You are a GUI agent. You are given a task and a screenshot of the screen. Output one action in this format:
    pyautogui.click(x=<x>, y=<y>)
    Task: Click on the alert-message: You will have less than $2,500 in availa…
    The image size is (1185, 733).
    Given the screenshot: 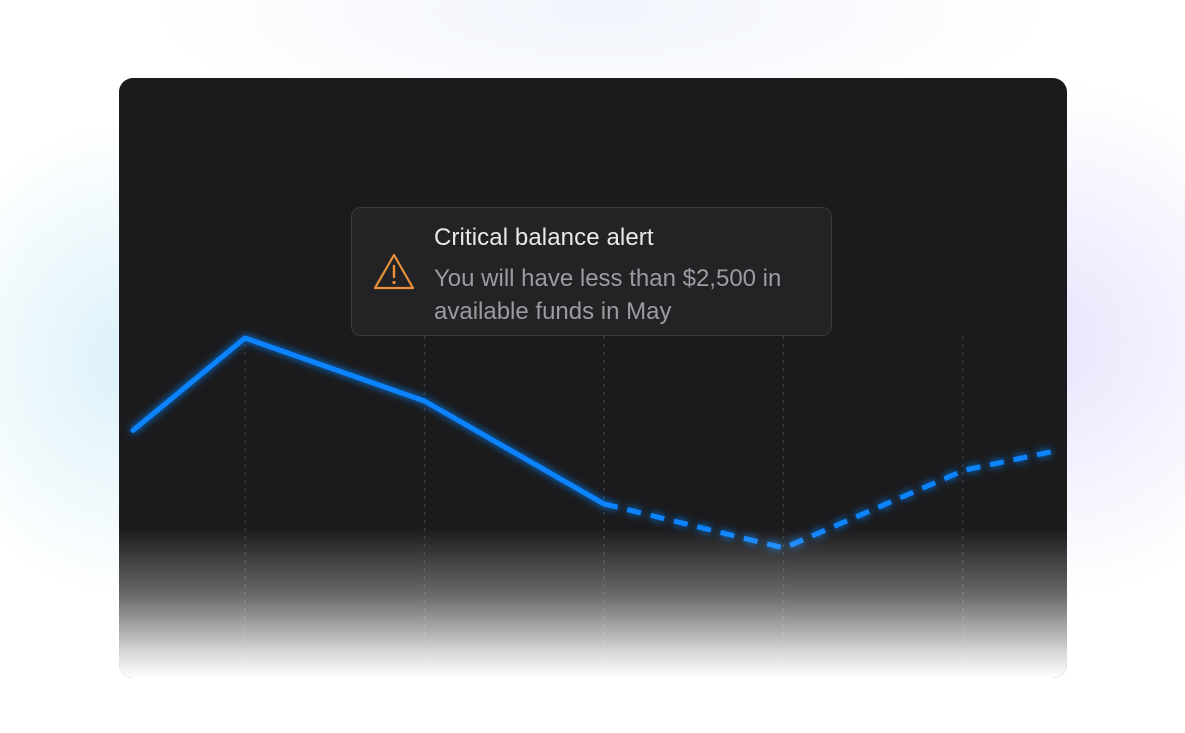 What is the action you would take?
    pyautogui.click(x=608, y=295)
    